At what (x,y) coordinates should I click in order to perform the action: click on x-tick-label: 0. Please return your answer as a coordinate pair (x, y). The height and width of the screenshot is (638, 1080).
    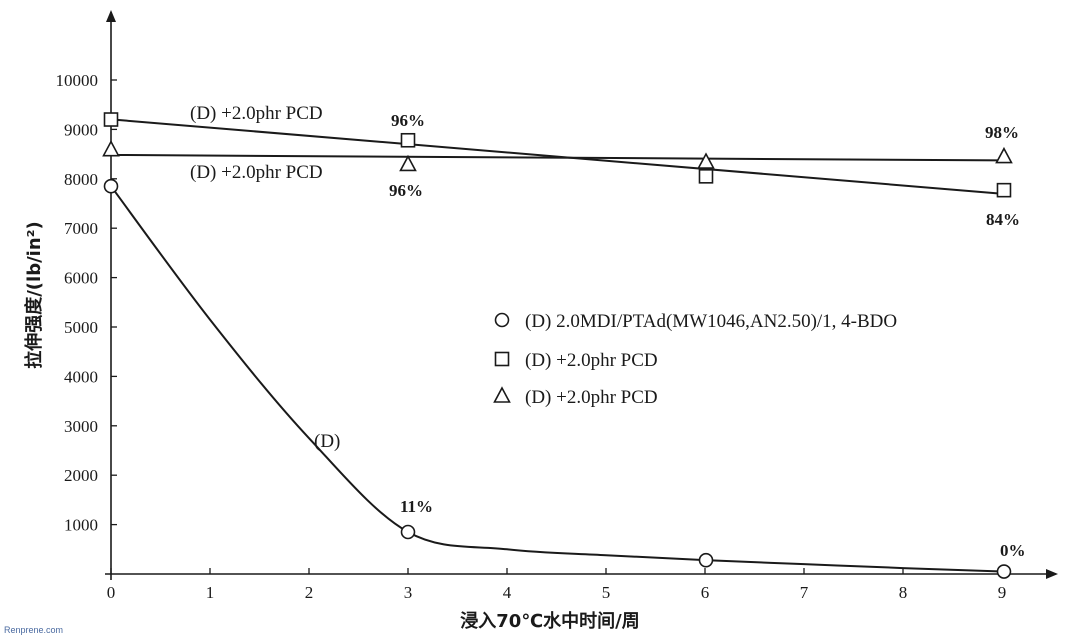
    Looking at the image, I should click on (111, 592).